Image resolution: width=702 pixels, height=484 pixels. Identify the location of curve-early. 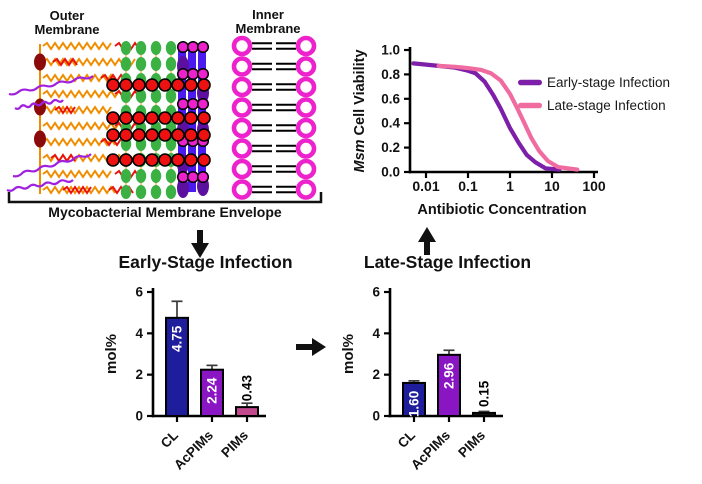
(486, 116).